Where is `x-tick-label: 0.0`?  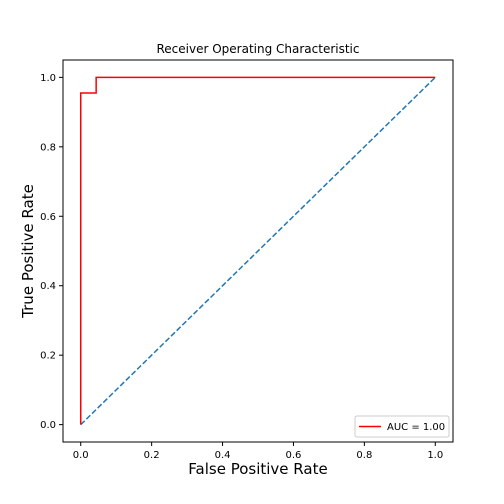 x-tick-label: 0.0 is located at coordinates (81, 455).